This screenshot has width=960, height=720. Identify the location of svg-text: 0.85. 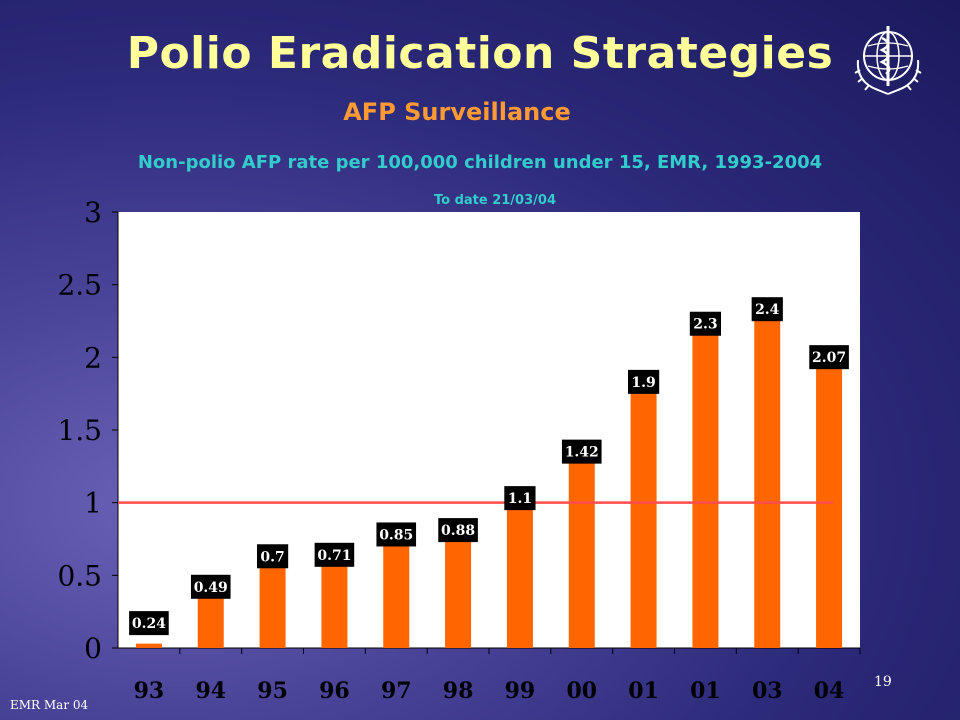
(396, 535).